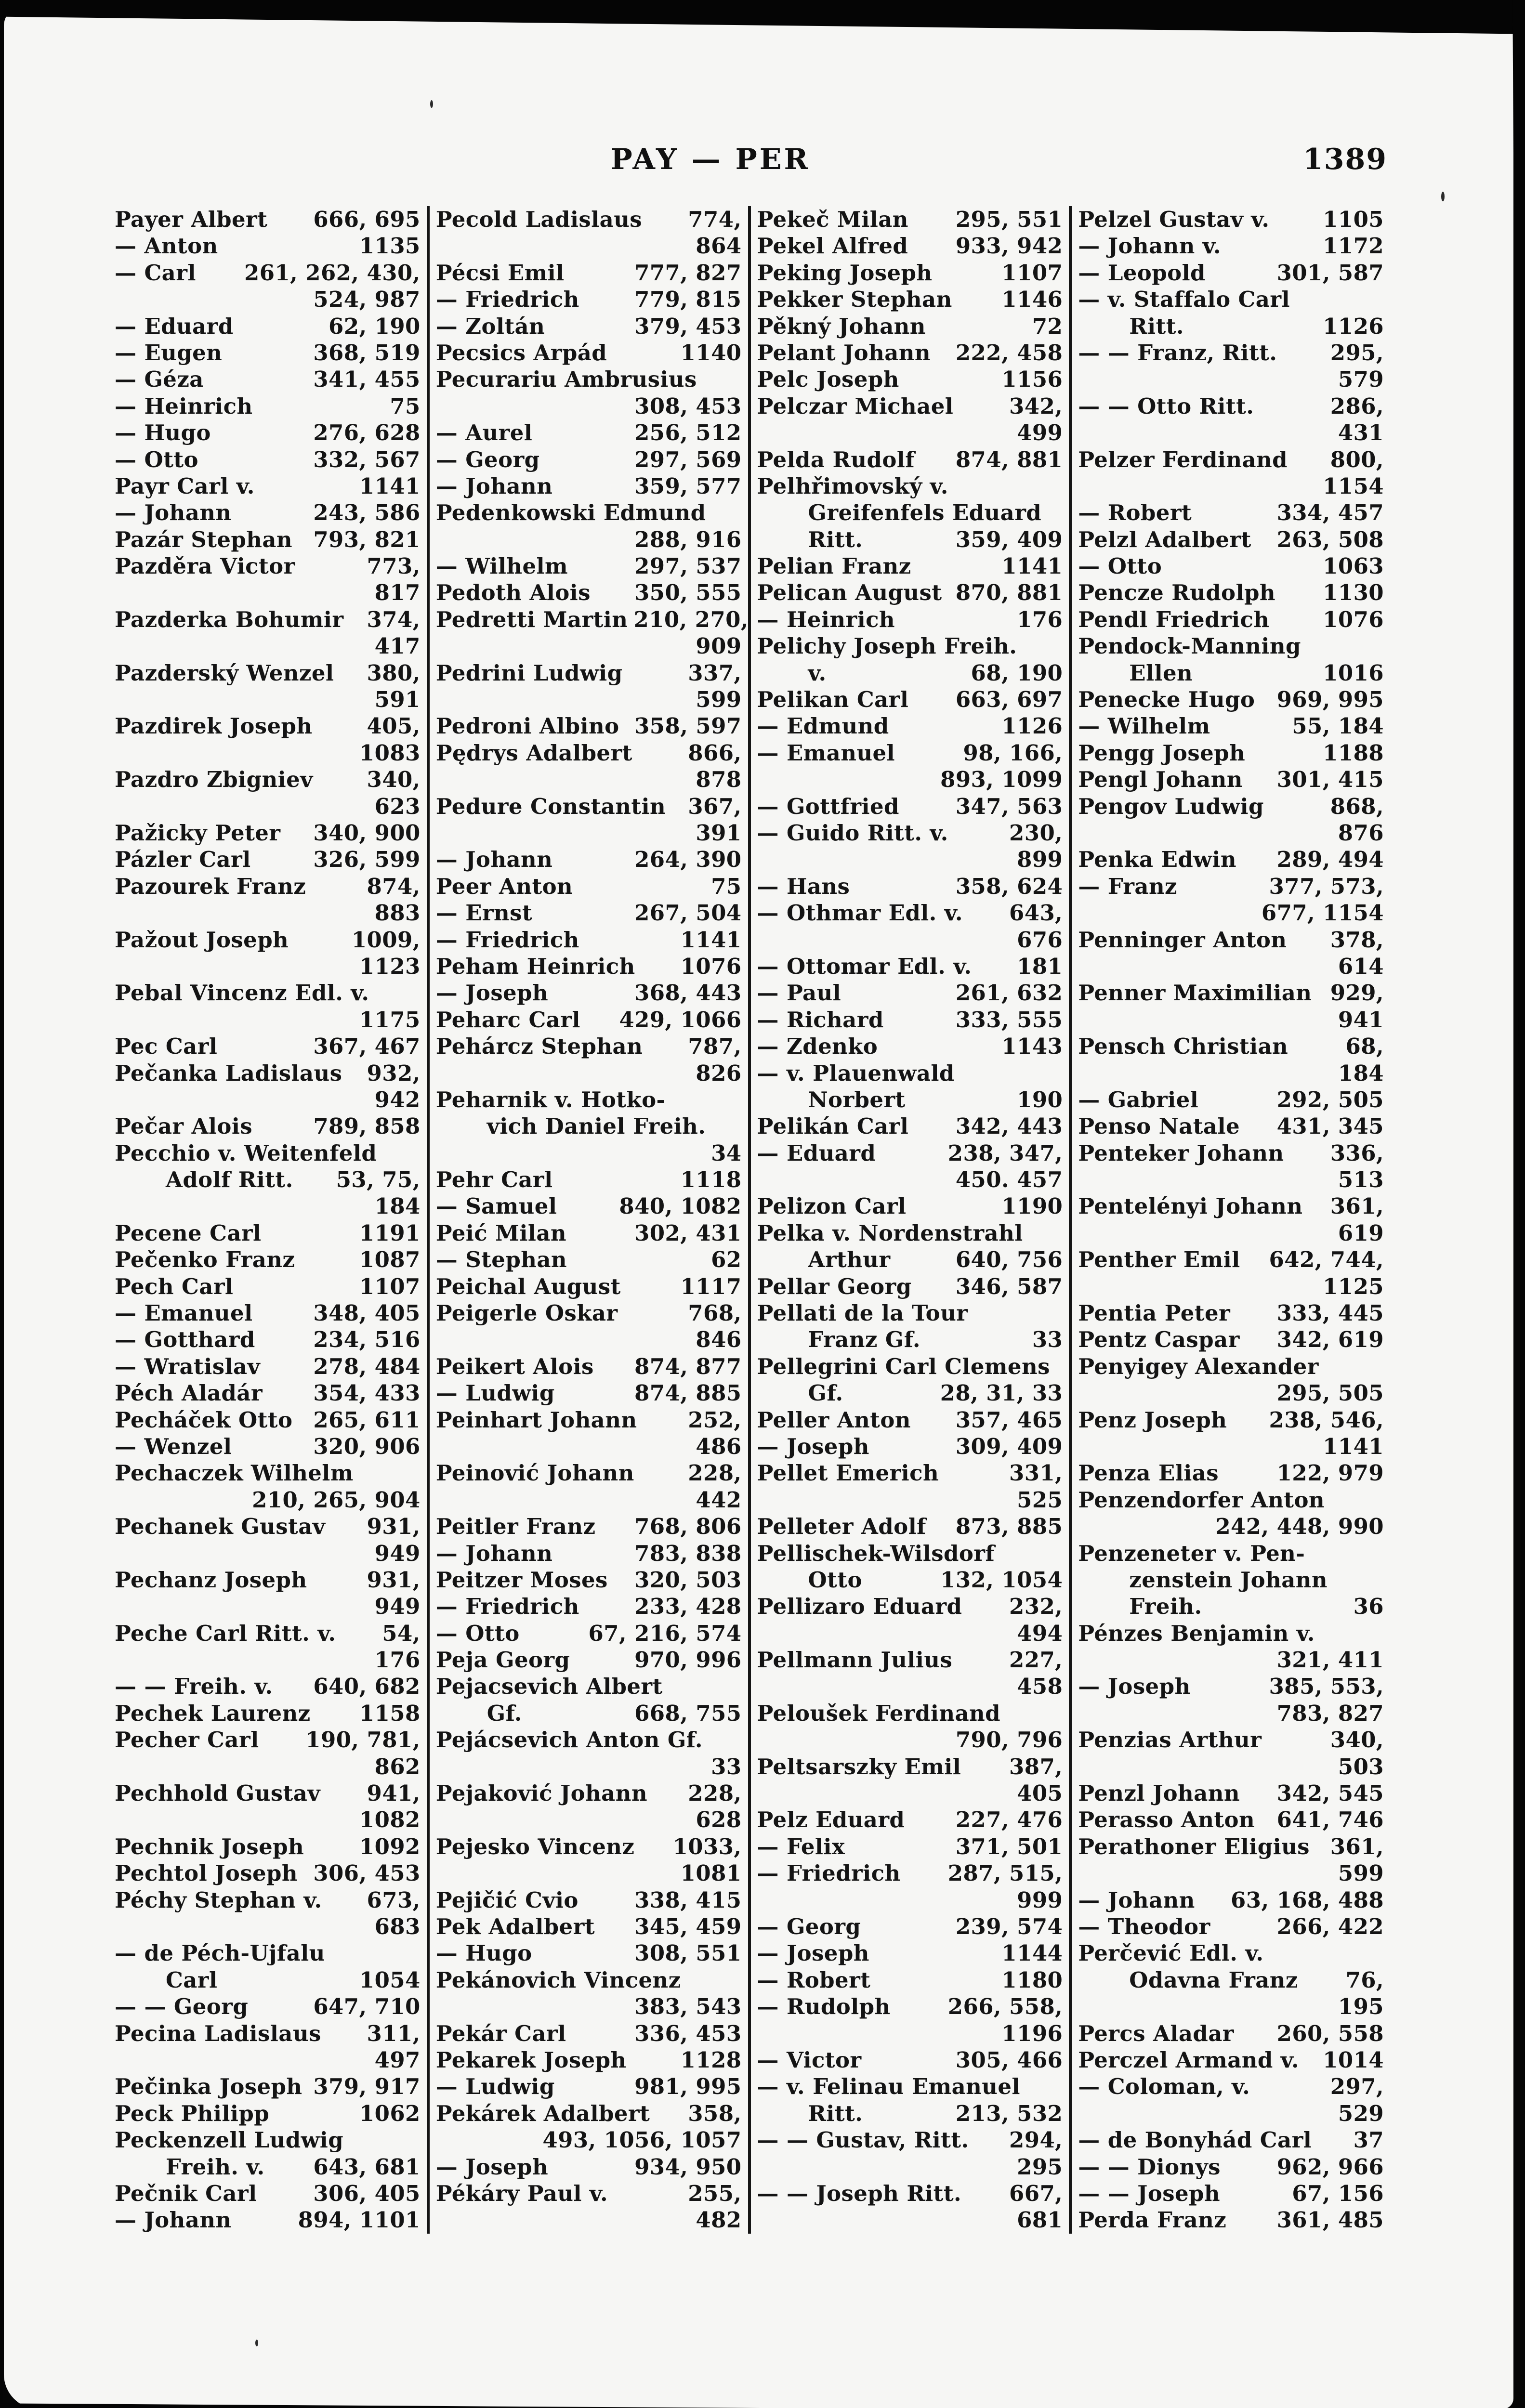  Describe the element at coordinates (1174, 619) in the screenshot. I see `entry-name: Pendl Friedrich` at that location.